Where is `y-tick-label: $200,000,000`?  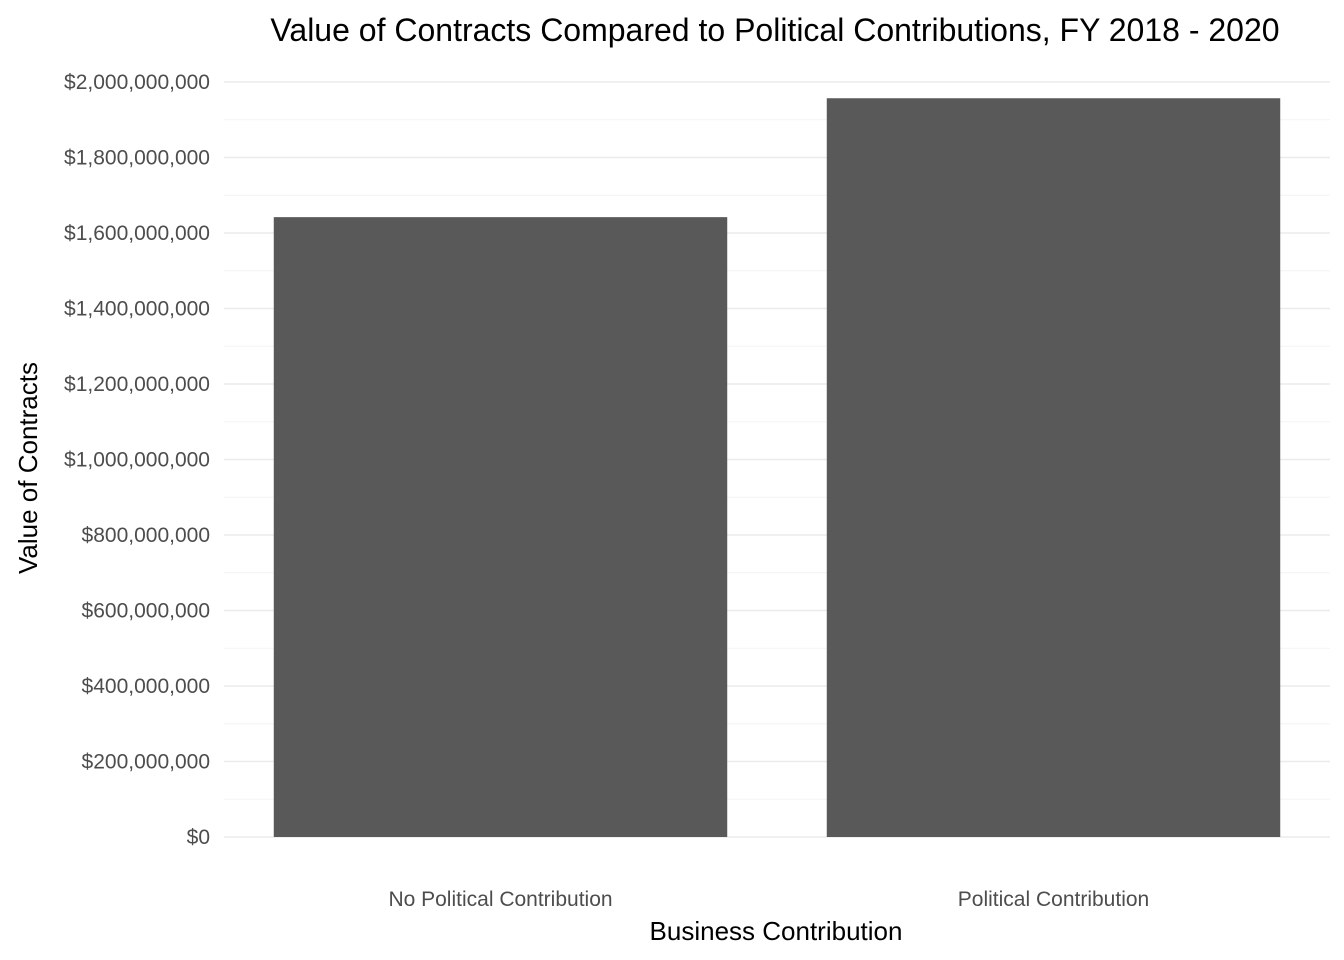 y-tick-label: $200,000,000 is located at coordinates (146, 762).